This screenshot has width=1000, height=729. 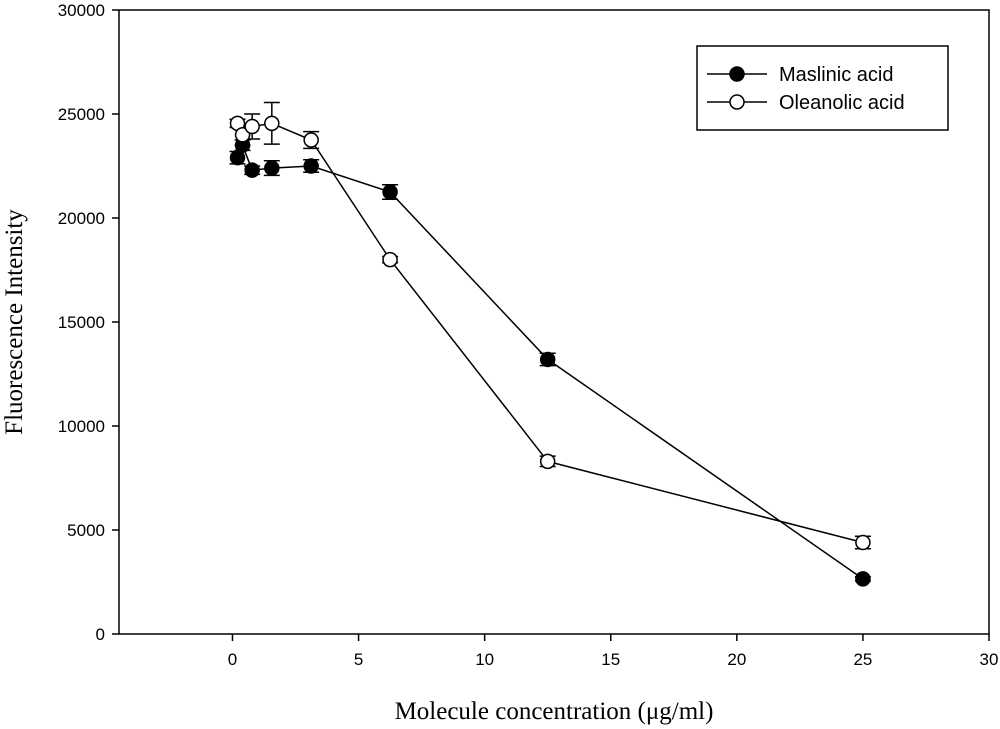 I want to click on x-axis: 0 5 10 15 20 25 30, so click(x=613, y=651).